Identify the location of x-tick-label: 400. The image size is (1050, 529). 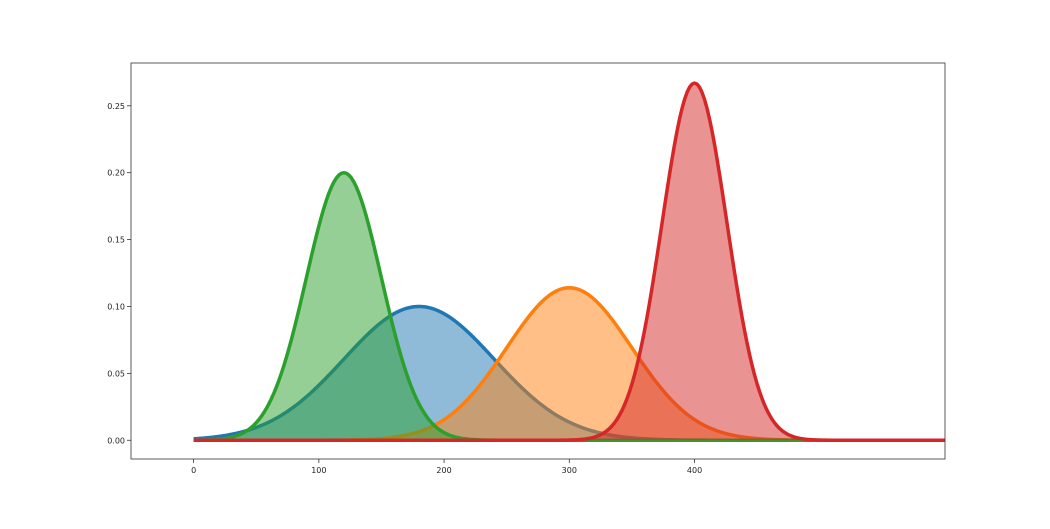
(694, 470).